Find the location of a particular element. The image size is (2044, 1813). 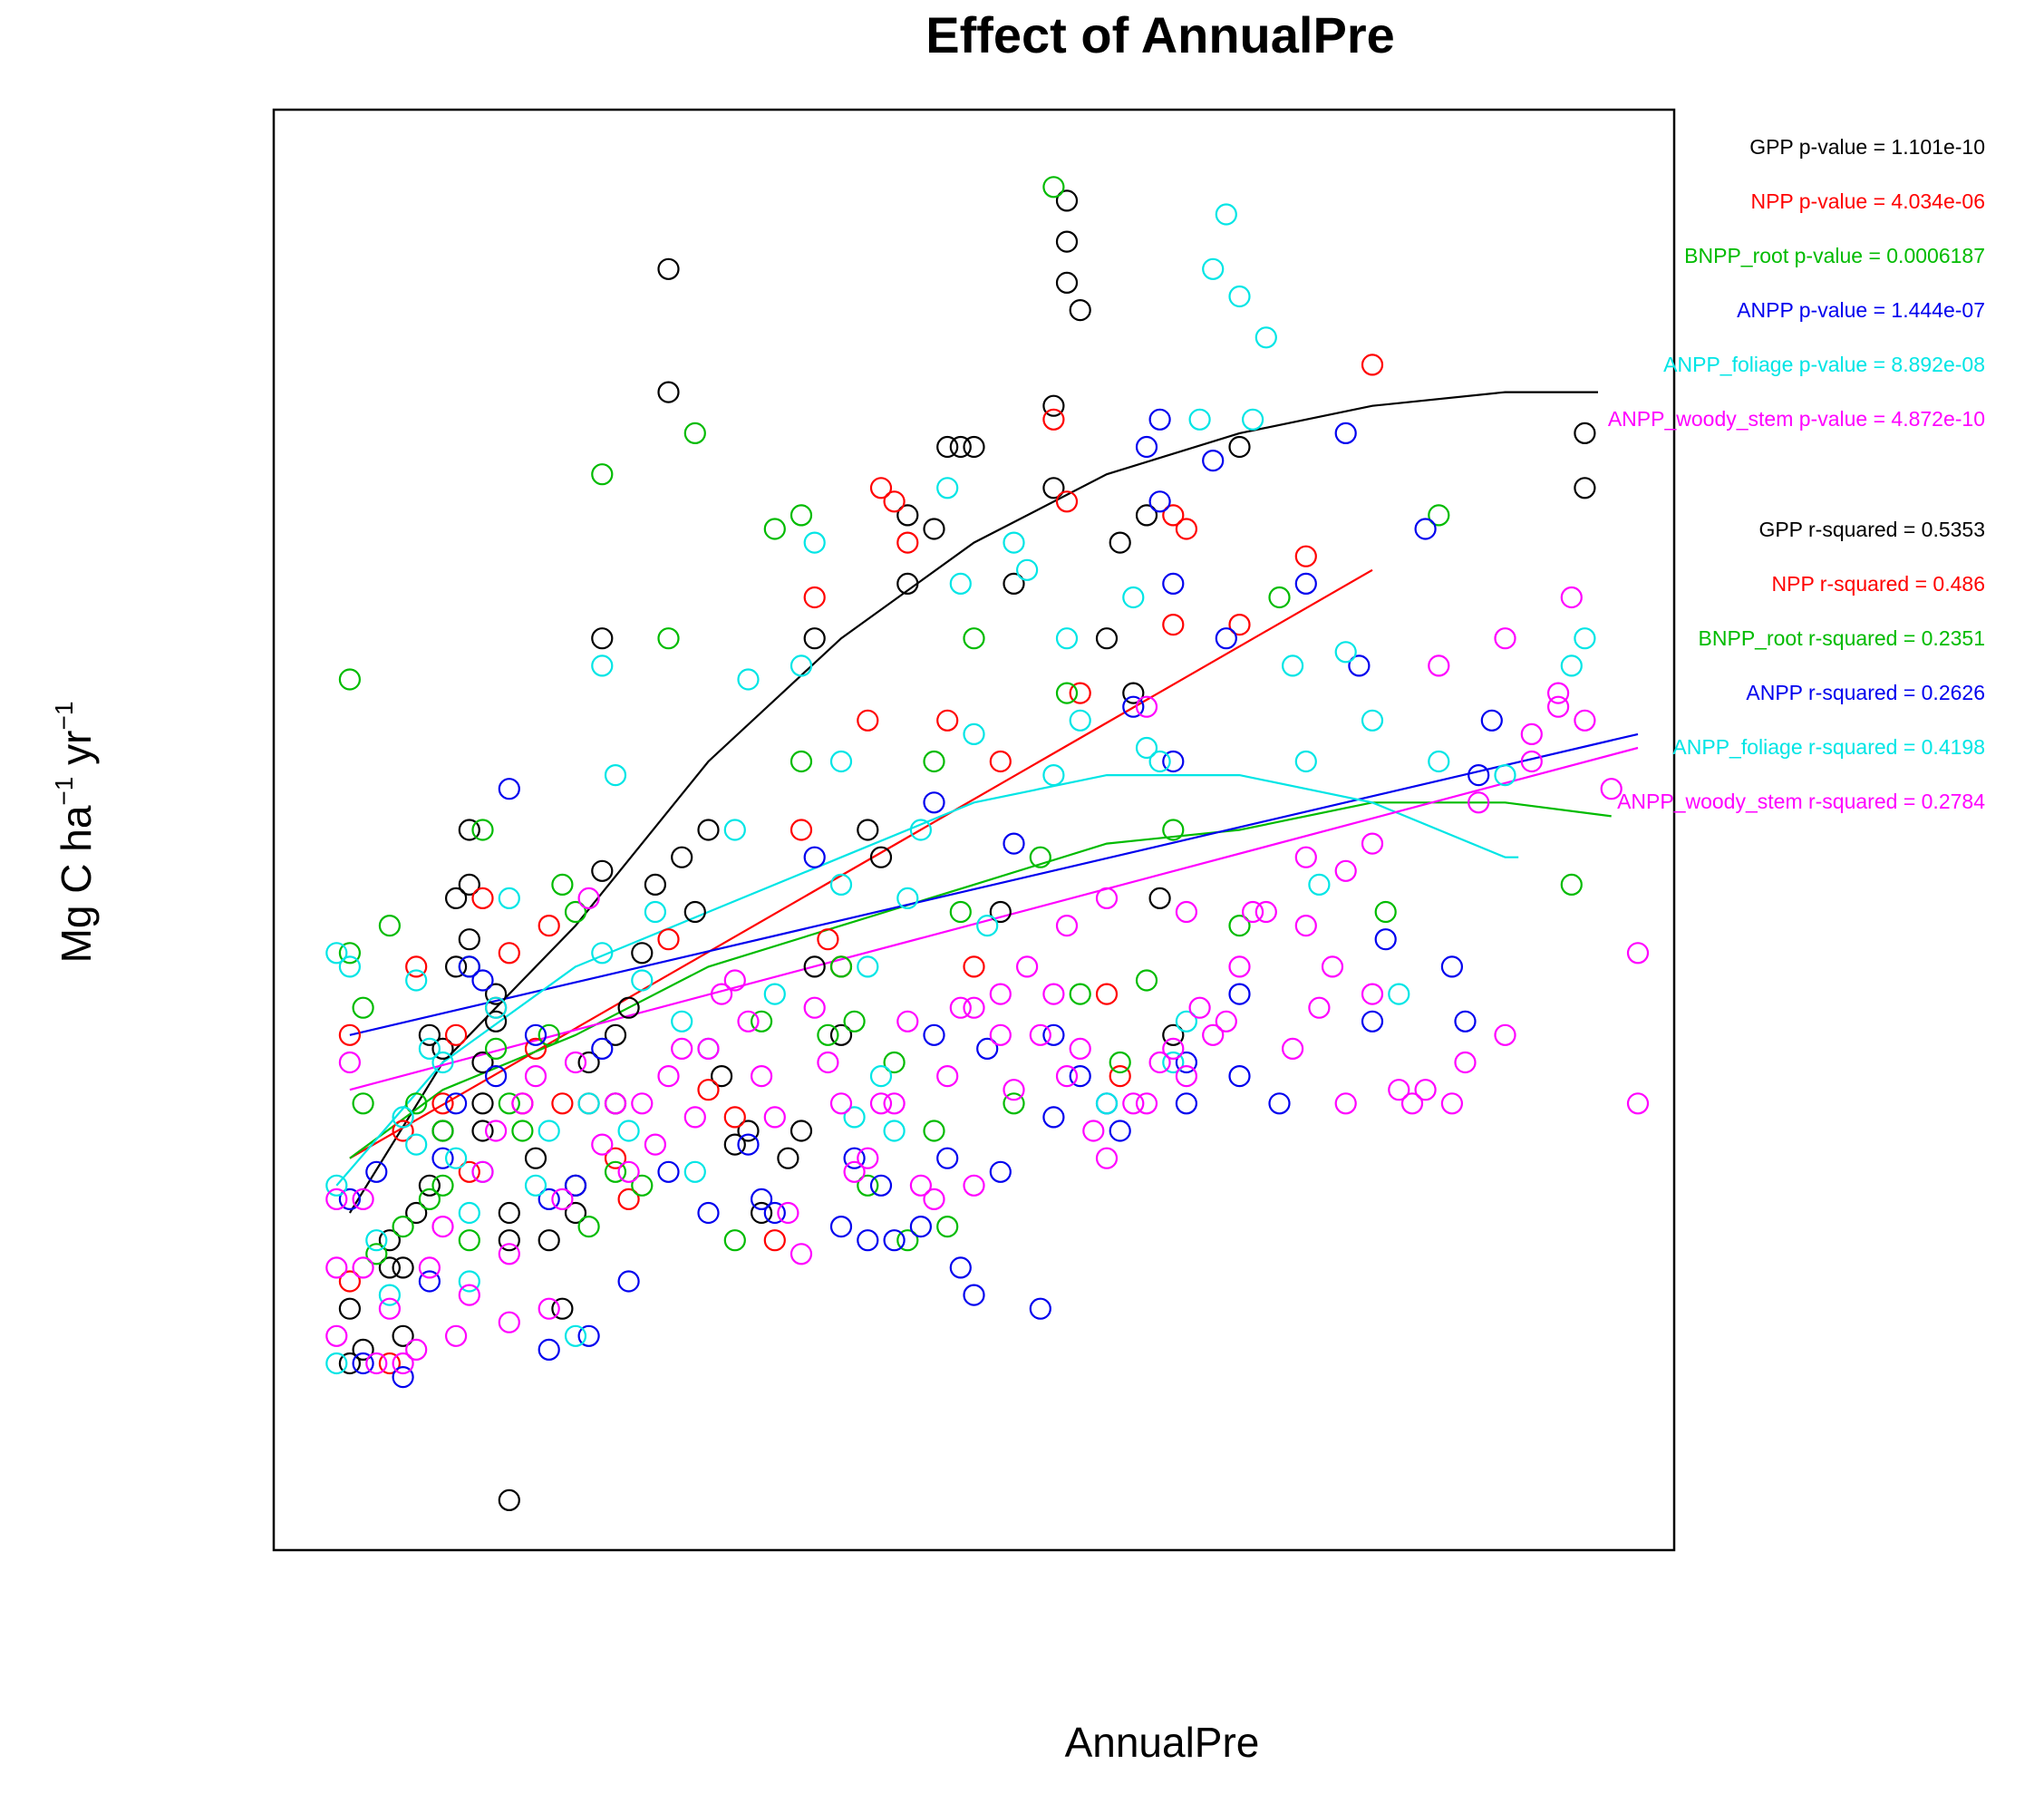

annotation-7: NPP r-squared = 0.486 is located at coordinates (1878, 584).